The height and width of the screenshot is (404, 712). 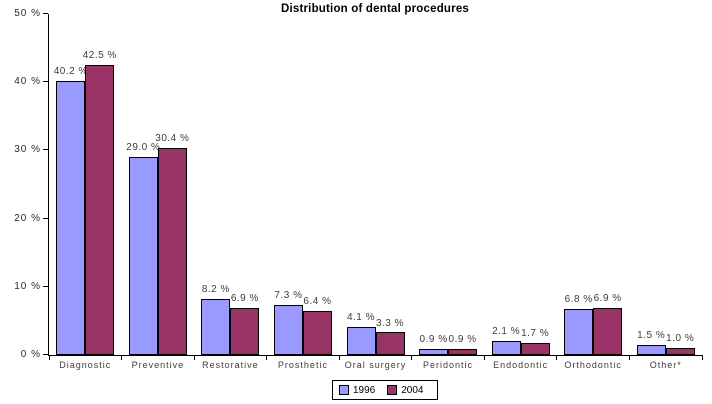 I want to click on legend-item-1996: 1996, so click(x=357, y=390).